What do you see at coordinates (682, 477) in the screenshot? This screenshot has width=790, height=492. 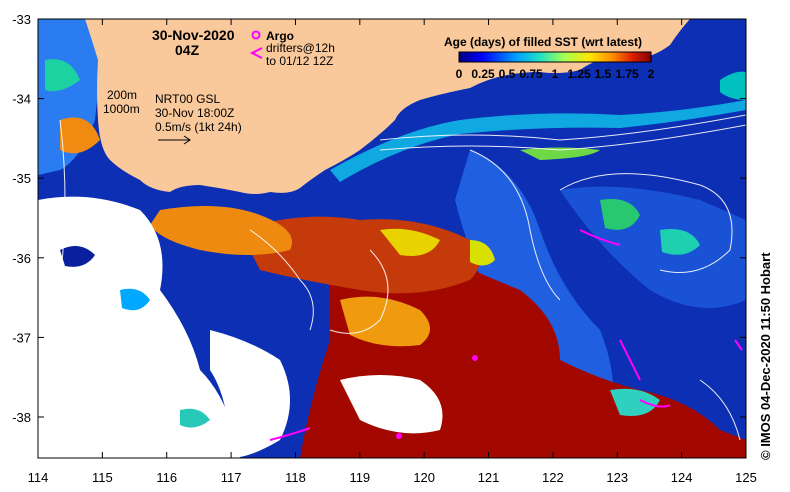 I see `lon-tick-label: 124` at bounding box center [682, 477].